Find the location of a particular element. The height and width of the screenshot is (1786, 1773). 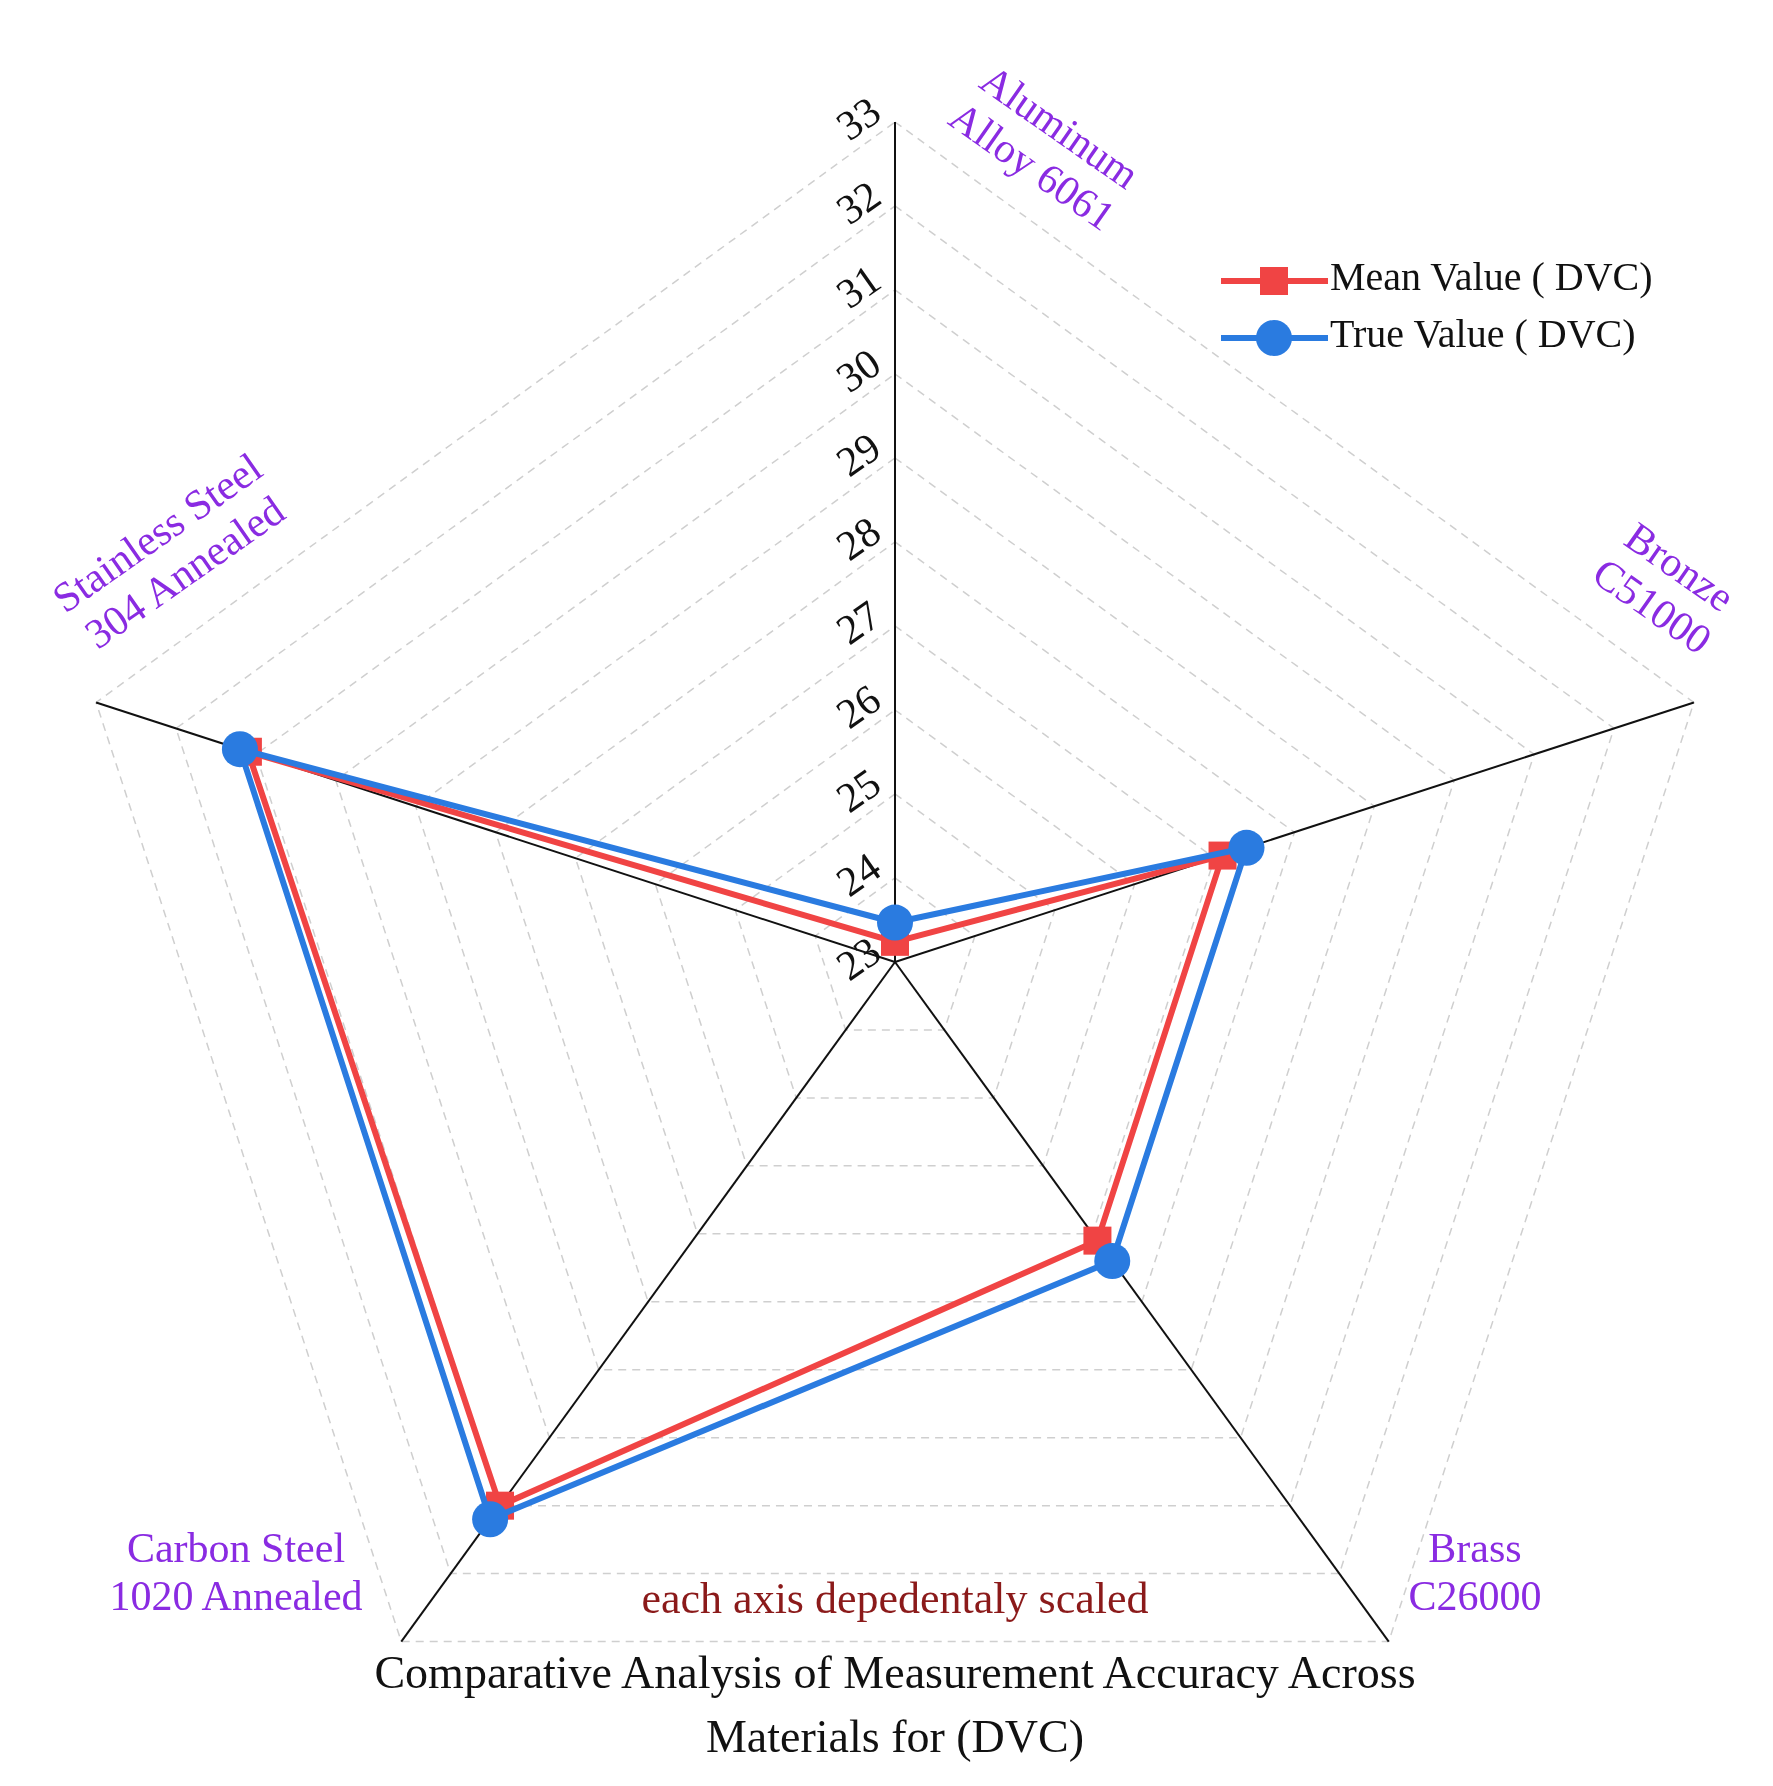

y-tick-label: 25 is located at coordinates (858, 790).